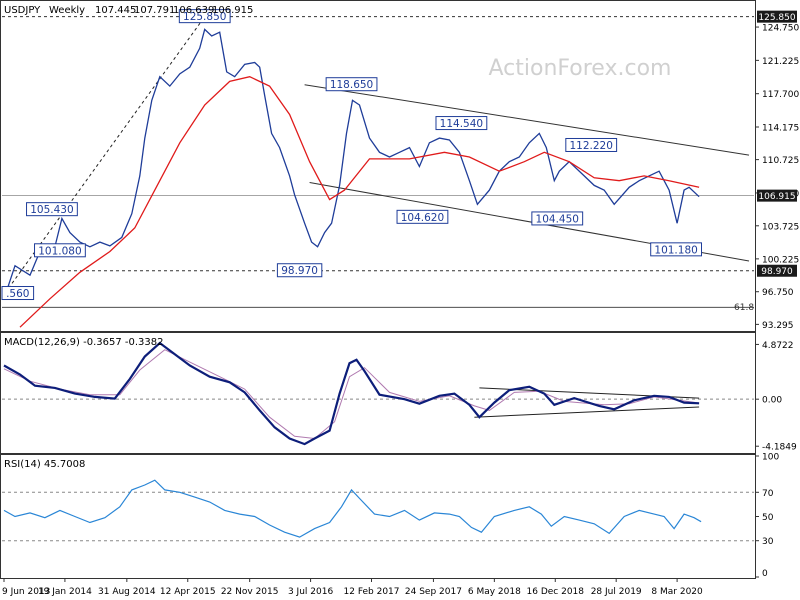 The image size is (800, 600). I want to click on x-tick-label: 3 Jul 2016, so click(310, 592).